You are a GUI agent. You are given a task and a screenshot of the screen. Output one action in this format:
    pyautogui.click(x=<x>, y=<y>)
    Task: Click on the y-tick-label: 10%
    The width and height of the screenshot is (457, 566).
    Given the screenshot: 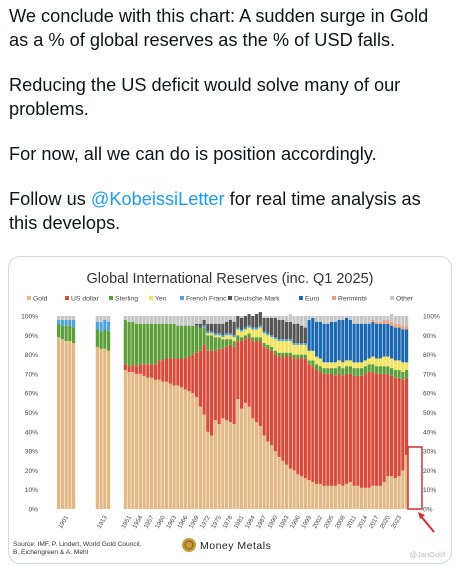 What is the action you would take?
    pyautogui.click(x=429, y=490)
    